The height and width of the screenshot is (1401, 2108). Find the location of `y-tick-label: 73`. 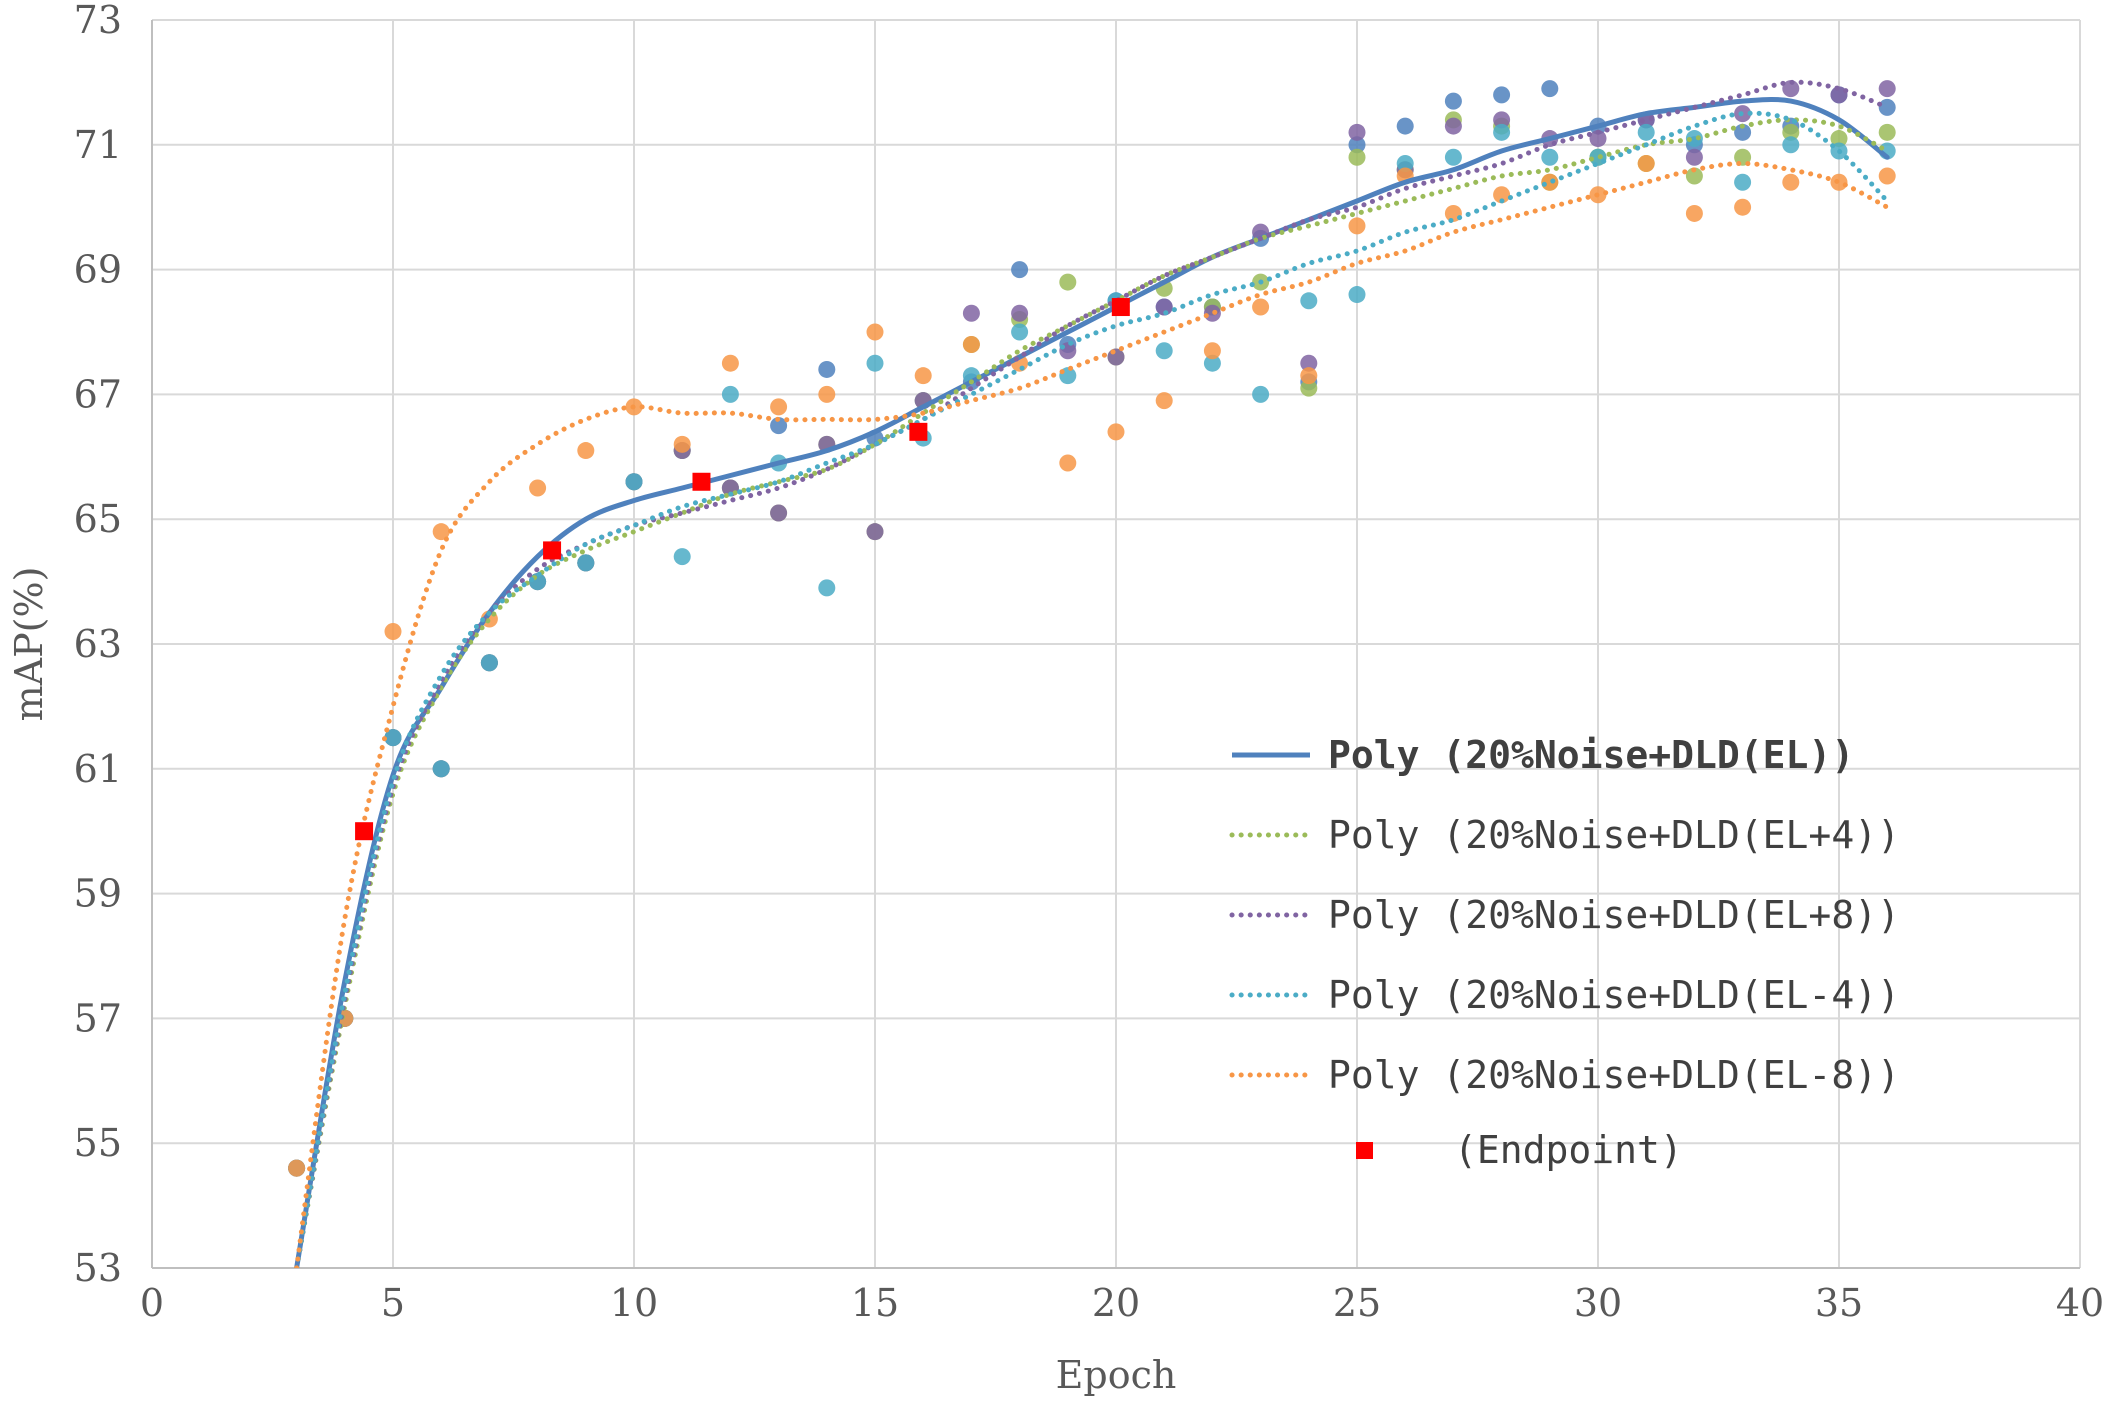

y-tick-label: 73 is located at coordinates (98, 21).